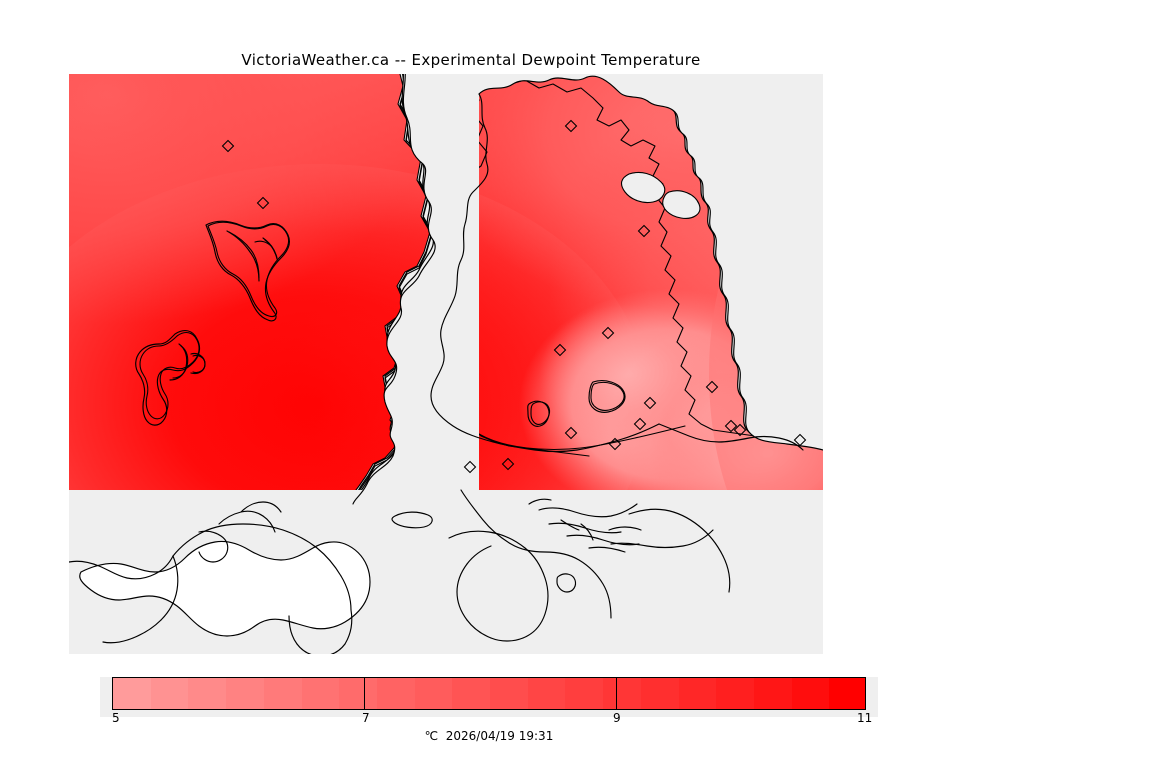 Image resolution: width=1152 pixels, height=768 pixels. I want to click on southern-land, so click(225, 588).